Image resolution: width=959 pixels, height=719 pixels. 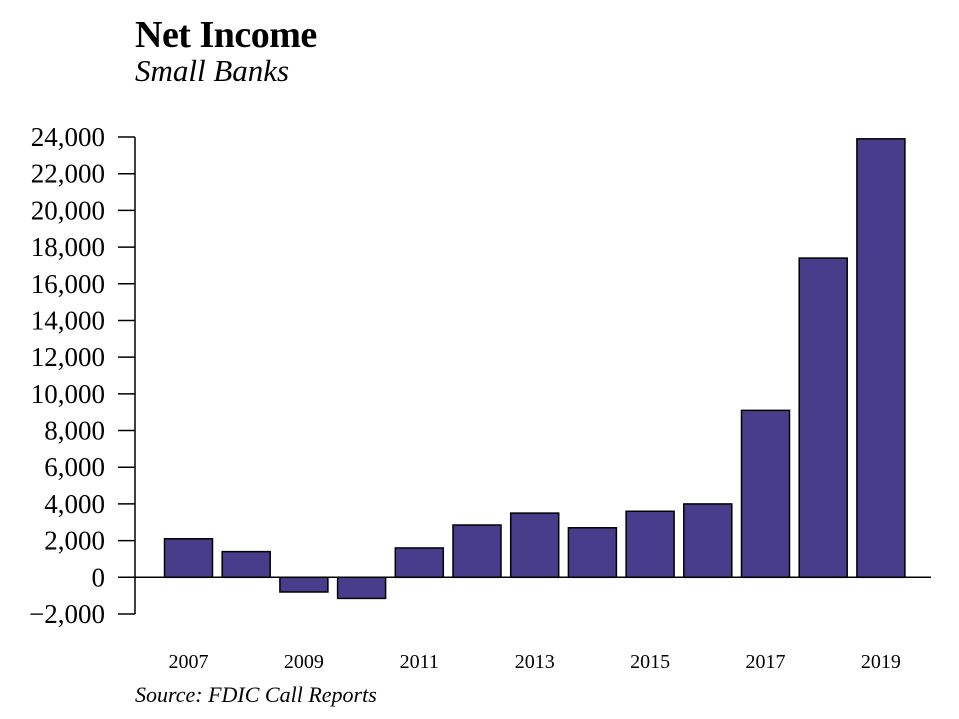 What do you see at coordinates (650, 544) in the screenshot?
I see `bar-2015` at bounding box center [650, 544].